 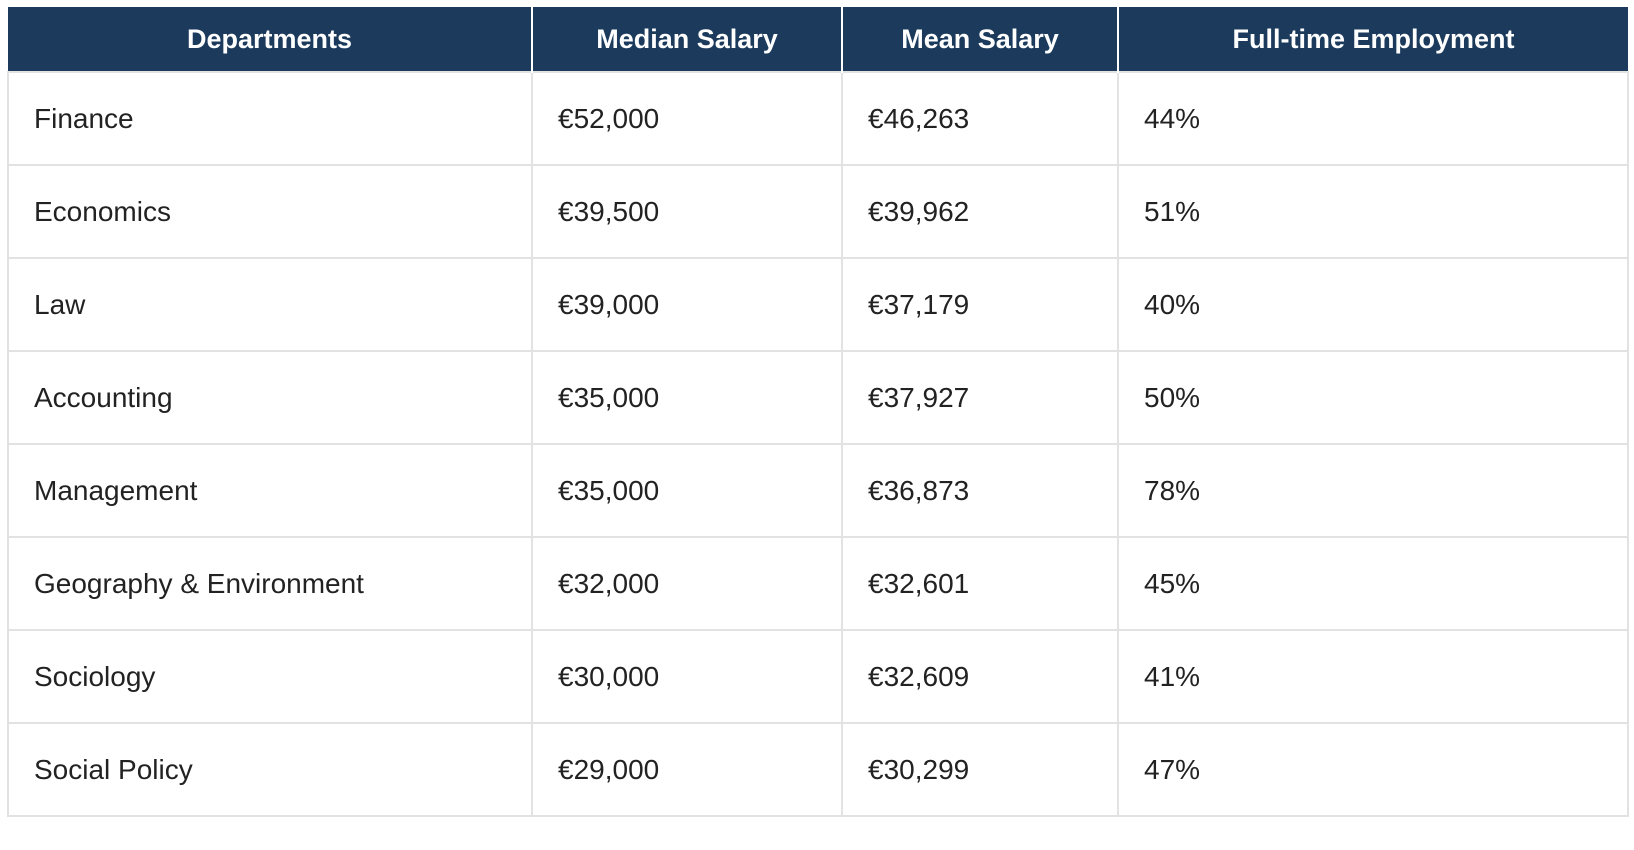 I want to click on cell-department: Economics, so click(x=270, y=211).